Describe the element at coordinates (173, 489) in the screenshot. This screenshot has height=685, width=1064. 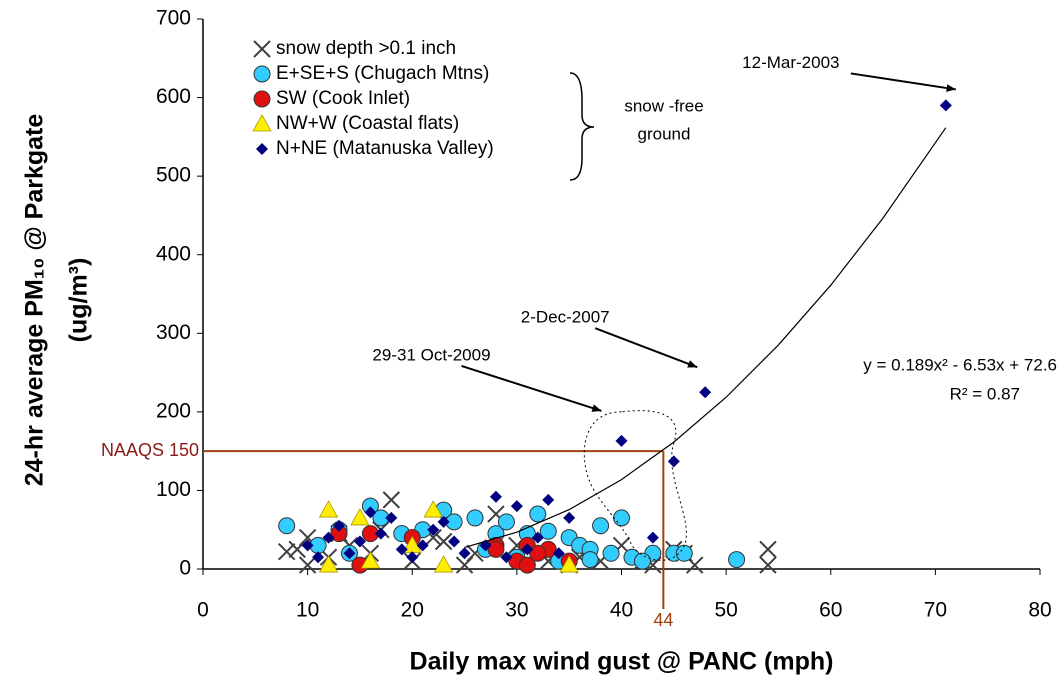
I see `y-tick-label: 100` at that location.